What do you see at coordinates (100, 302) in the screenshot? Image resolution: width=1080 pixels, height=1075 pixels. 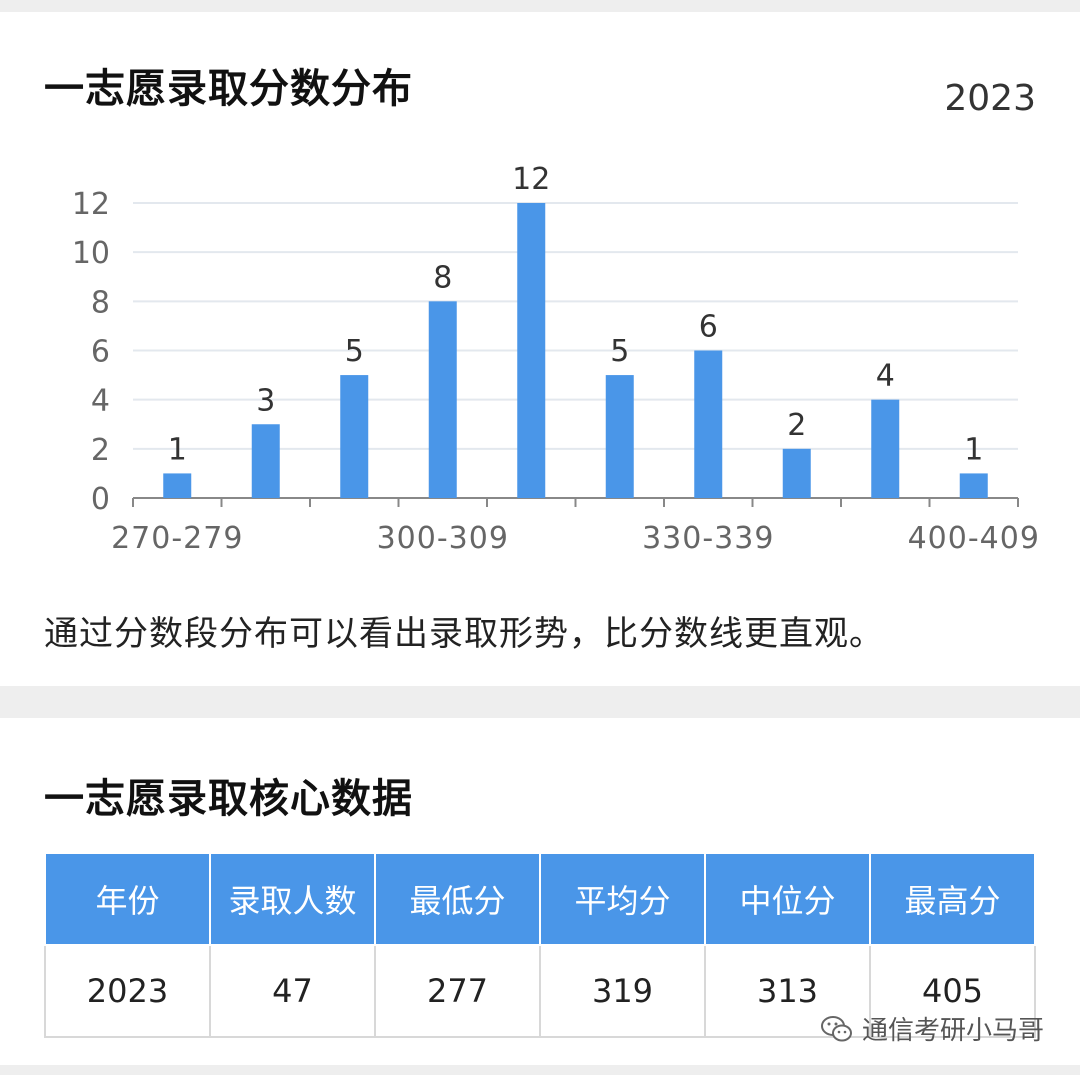 I see `y-tick-label: 8` at bounding box center [100, 302].